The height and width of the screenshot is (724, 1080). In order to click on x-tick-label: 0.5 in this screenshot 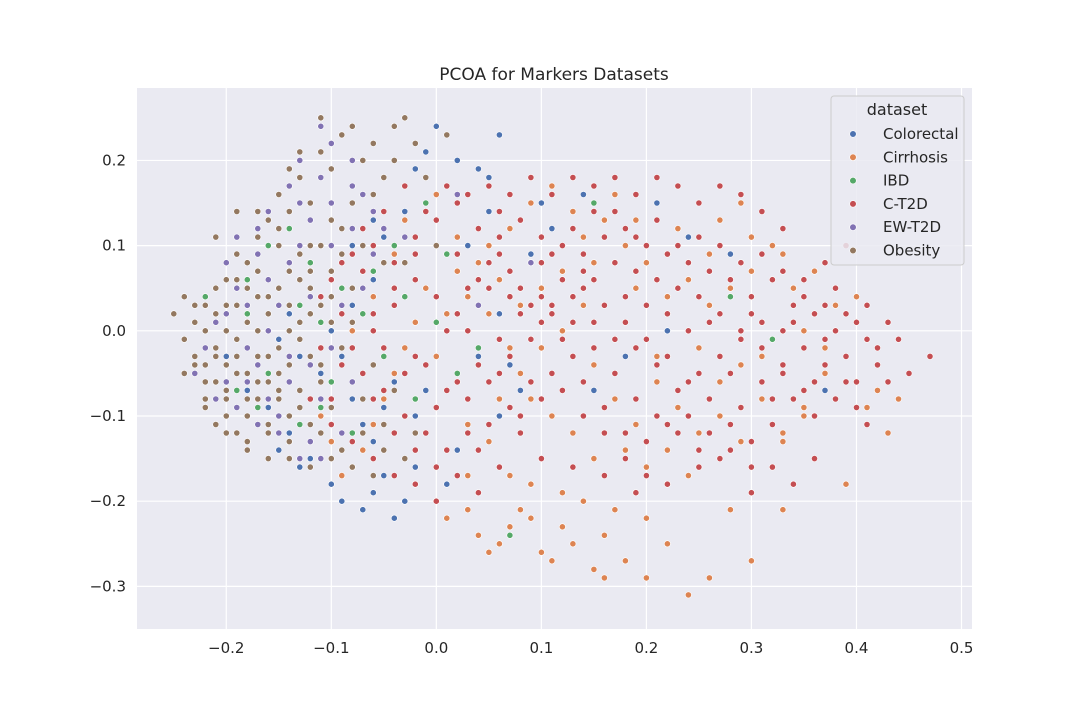, I will do `click(962, 648)`.